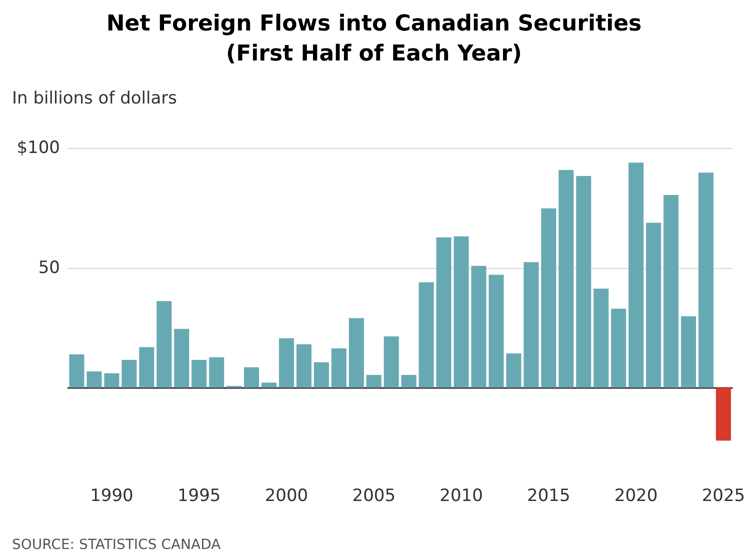 Image resolution: width=748 pixels, height=559 pixels. I want to click on x-tick-label: 1990, so click(112, 496).